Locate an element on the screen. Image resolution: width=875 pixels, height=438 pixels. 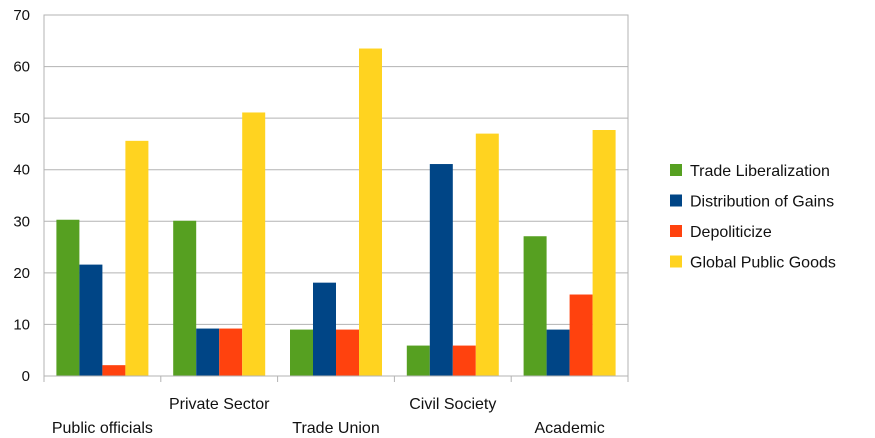
category-label: Private Sector is located at coordinates (219, 404).